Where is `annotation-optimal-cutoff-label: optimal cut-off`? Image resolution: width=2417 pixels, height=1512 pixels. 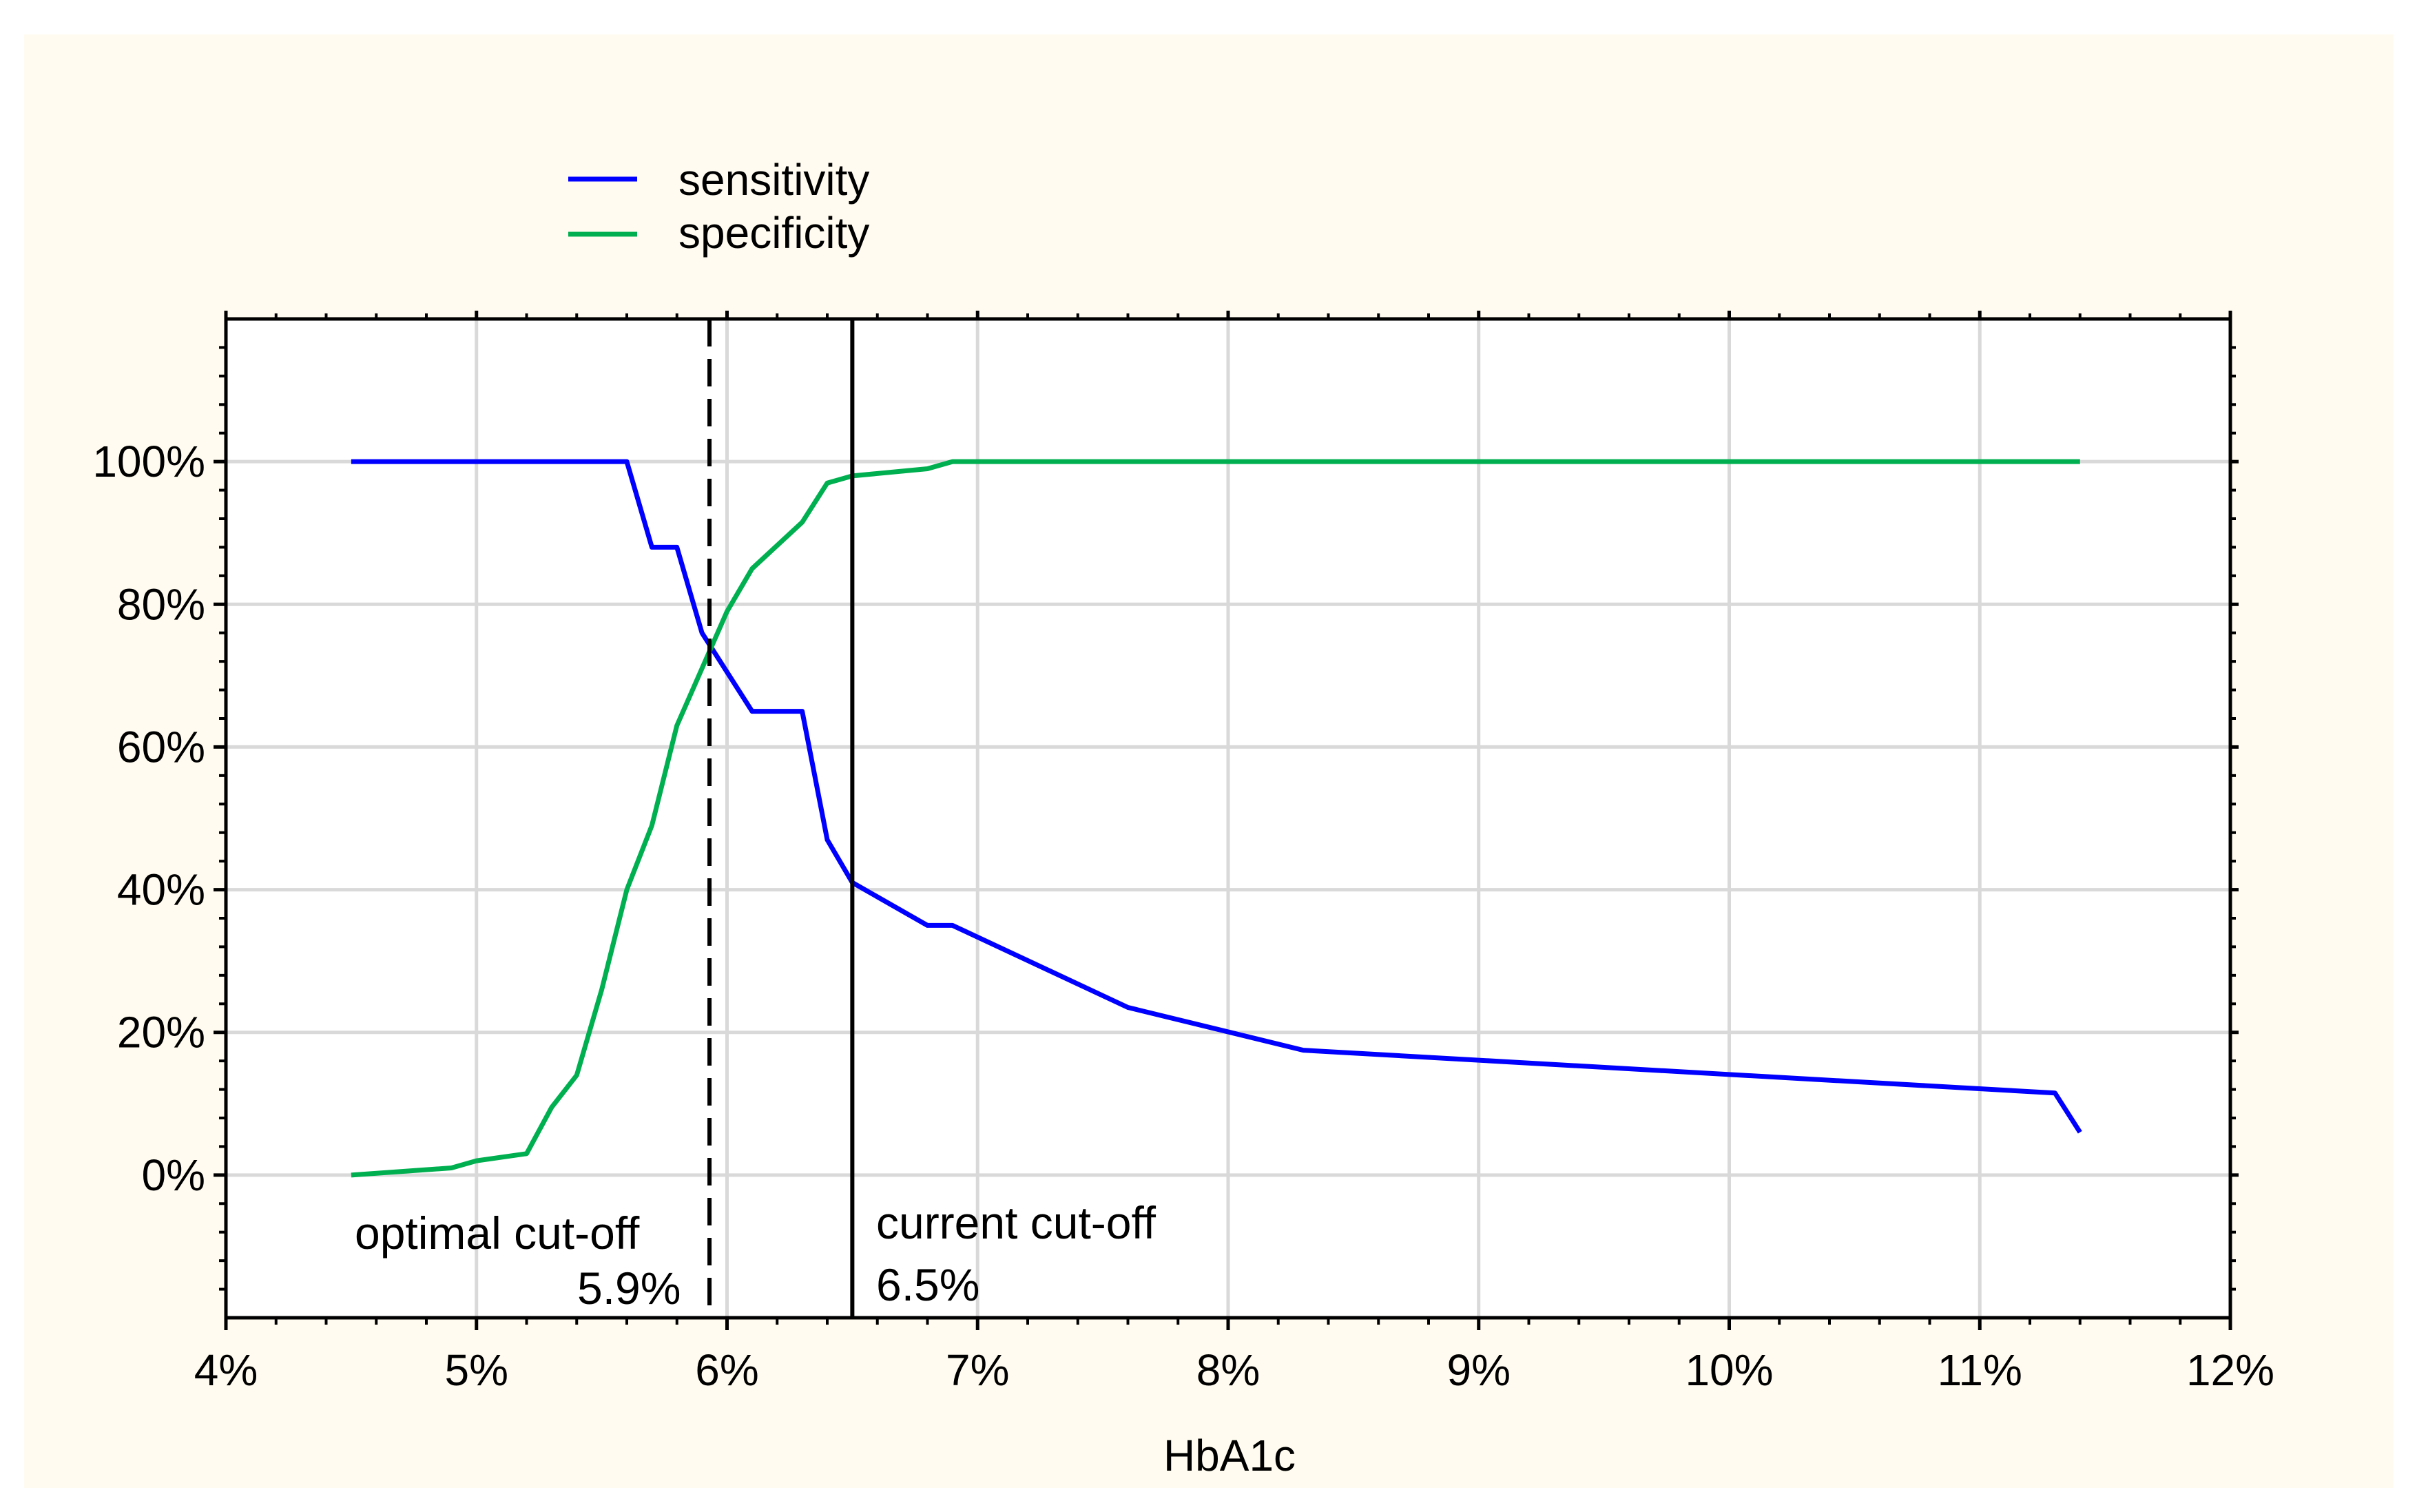
annotation-optimal-cutoff-label: optimal cut-off is located at coordinates (497, 1233).